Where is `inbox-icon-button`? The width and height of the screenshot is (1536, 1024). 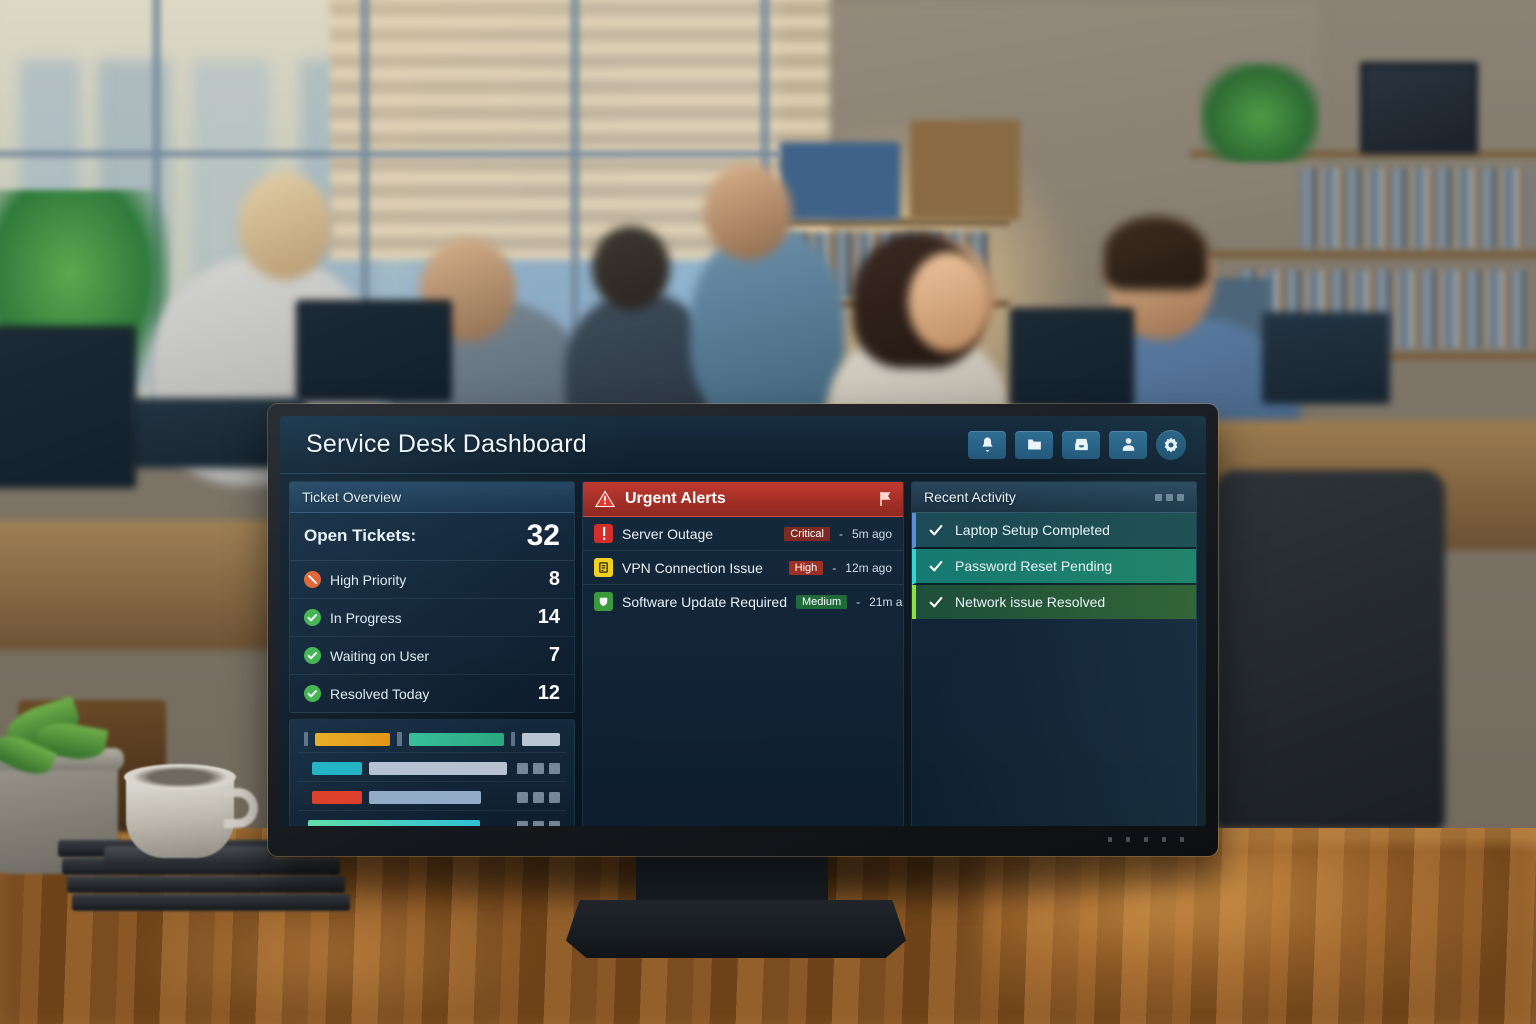 inbox-icon-button is located at coordinates (1081, 444).